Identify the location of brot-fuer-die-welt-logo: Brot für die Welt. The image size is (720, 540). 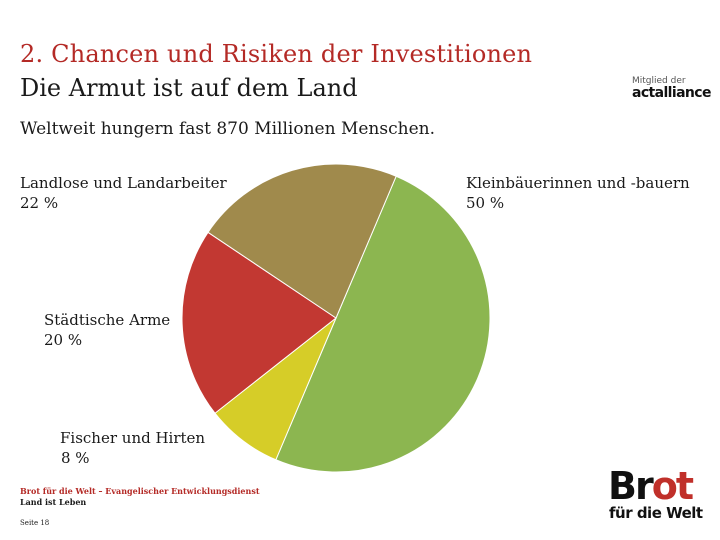
(655, 494).